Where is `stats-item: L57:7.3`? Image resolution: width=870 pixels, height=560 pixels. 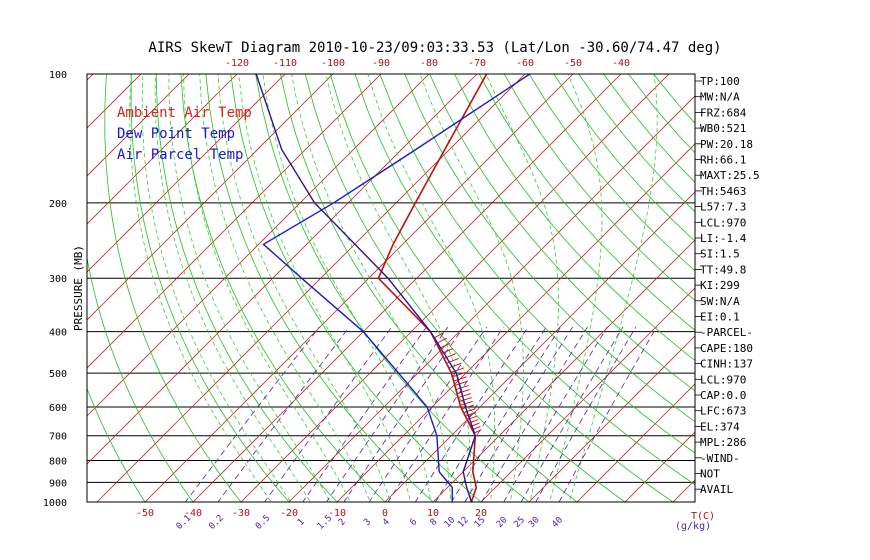
stats-item: L57:7.3 is located at coordinates (723, 207).